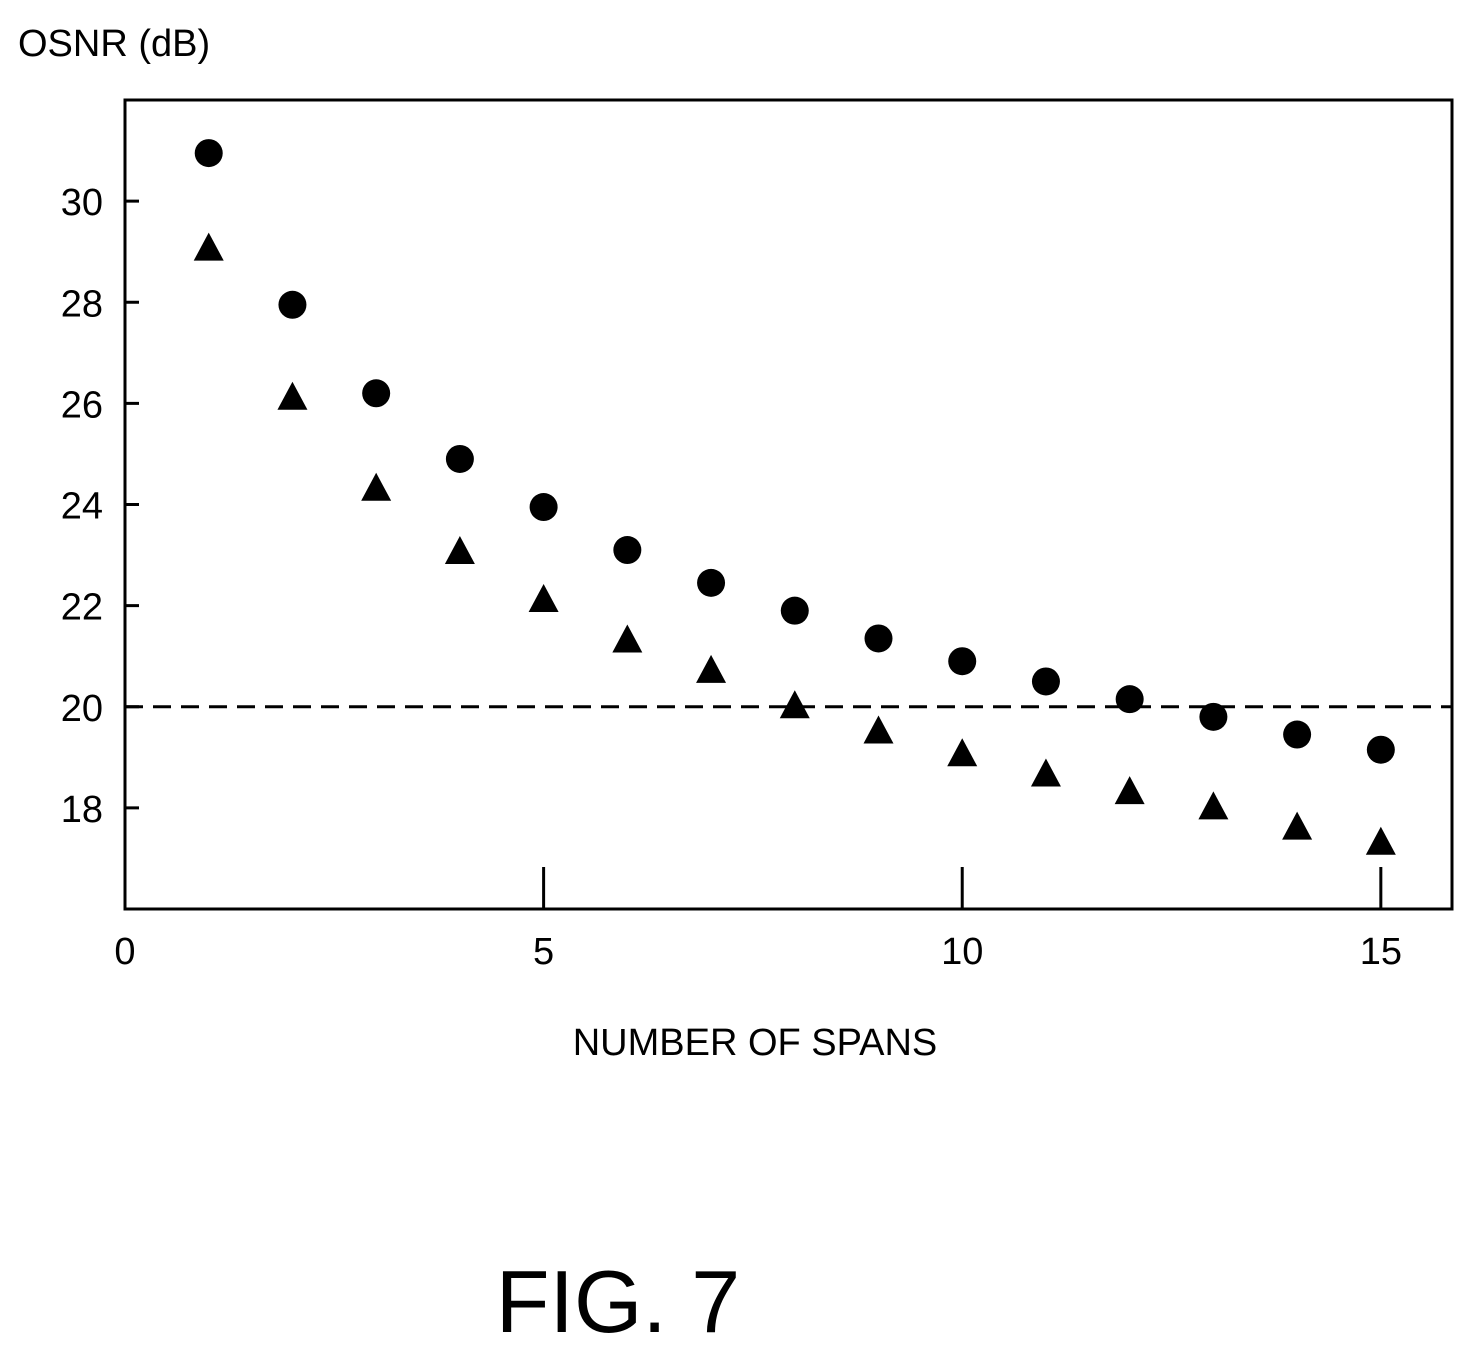 The height and width of the screenshot is (1353, 1475). Describe the element at coordinates (618, 1301) in the screenshot. I see `figure-label: FIG. 7` at that location.